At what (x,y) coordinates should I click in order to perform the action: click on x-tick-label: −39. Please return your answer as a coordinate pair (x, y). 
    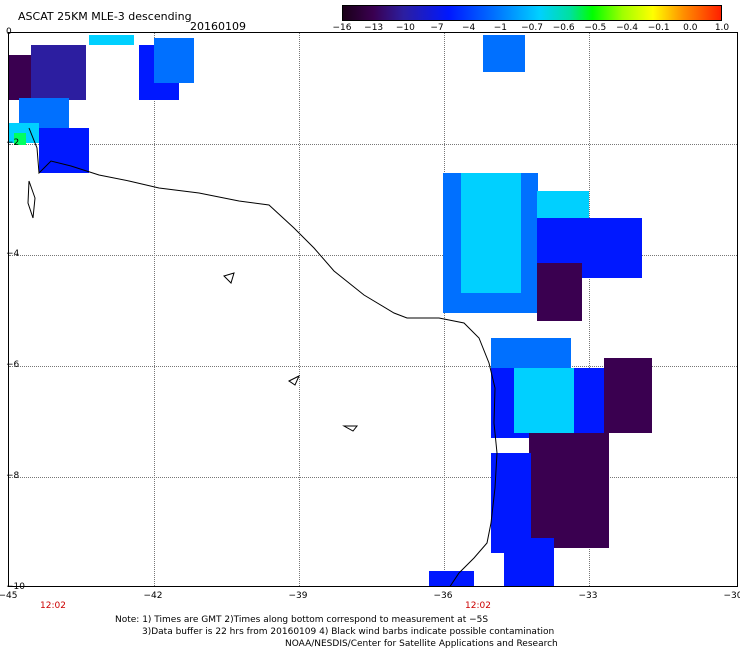
    Looking at the image, I should click on (298, 596).